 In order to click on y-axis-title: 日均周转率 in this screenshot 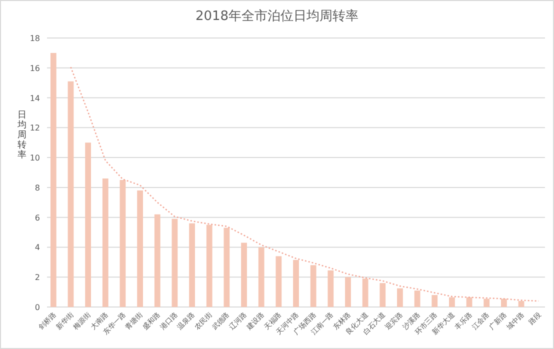, I will do `click(21, 135)`.